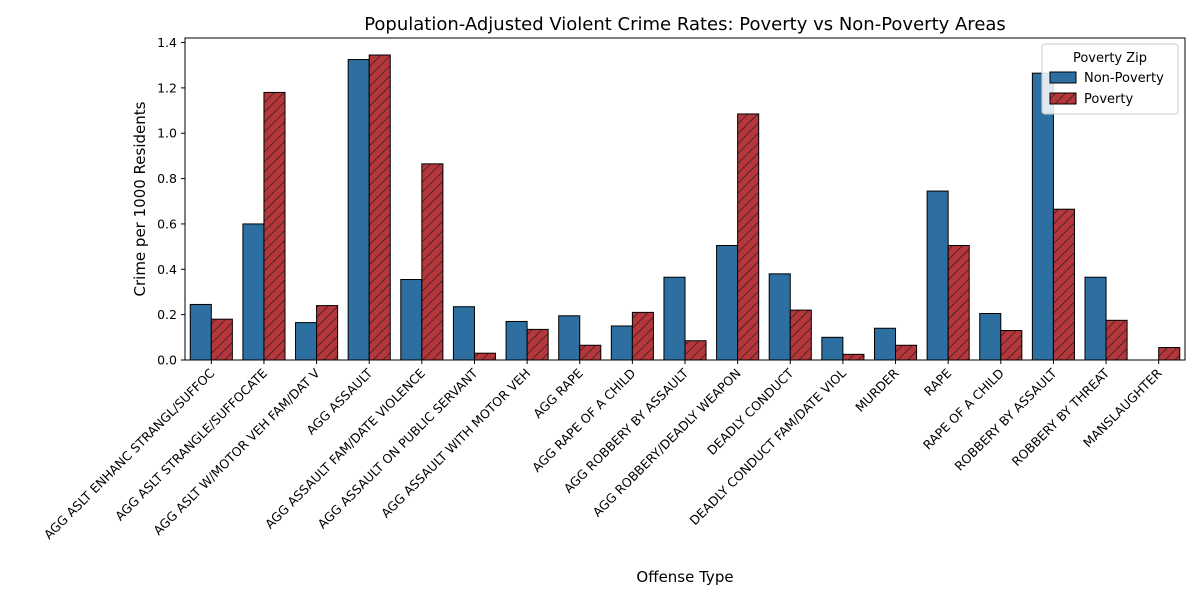  I want to click on x-tick-label: MURDER, so click(877, 390).